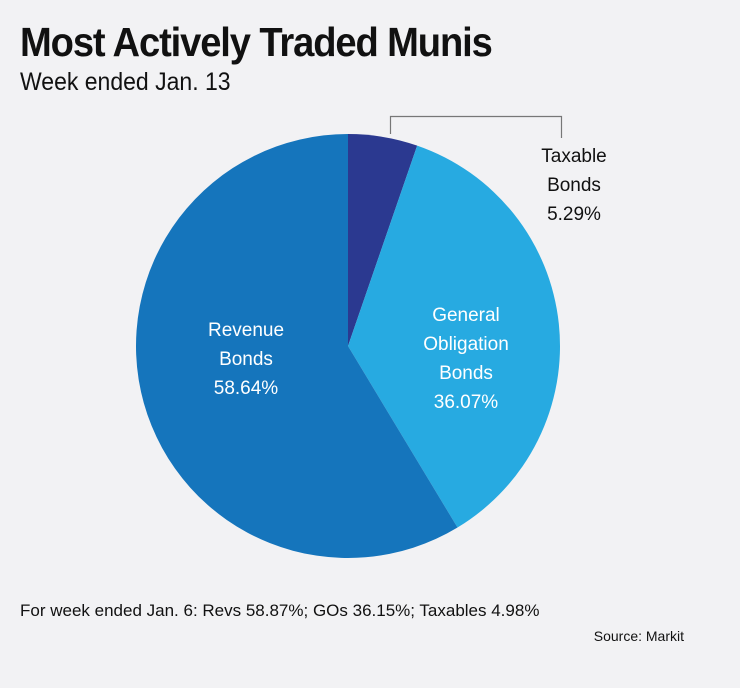 The width and height of the screenshot is (740, 688). What do you see at coordinates (125, 82) in the screenshot?
I see `chart-subtitle: Week ended Jan. 13` at bounding box center [125, 82].